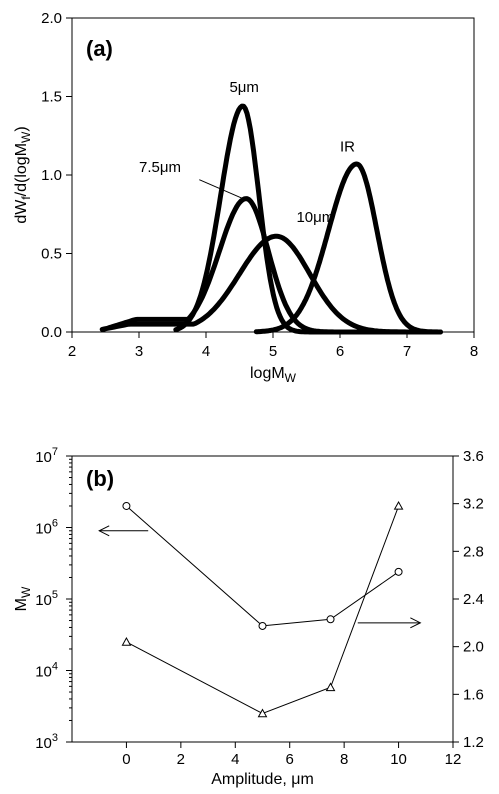  I want to click on chart-b-y-right-tick-label: 2.0, so click(473, 647).